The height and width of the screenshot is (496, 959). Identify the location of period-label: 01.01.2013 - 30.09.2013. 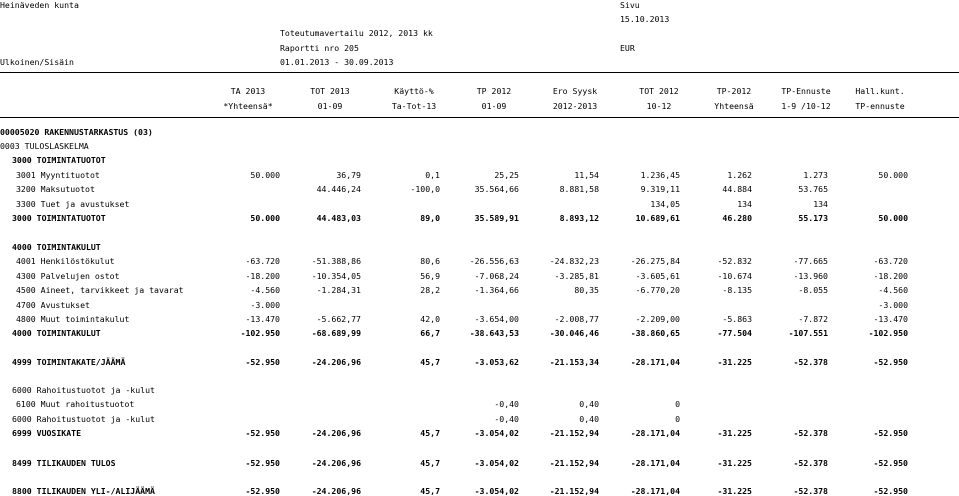
(337, 62).